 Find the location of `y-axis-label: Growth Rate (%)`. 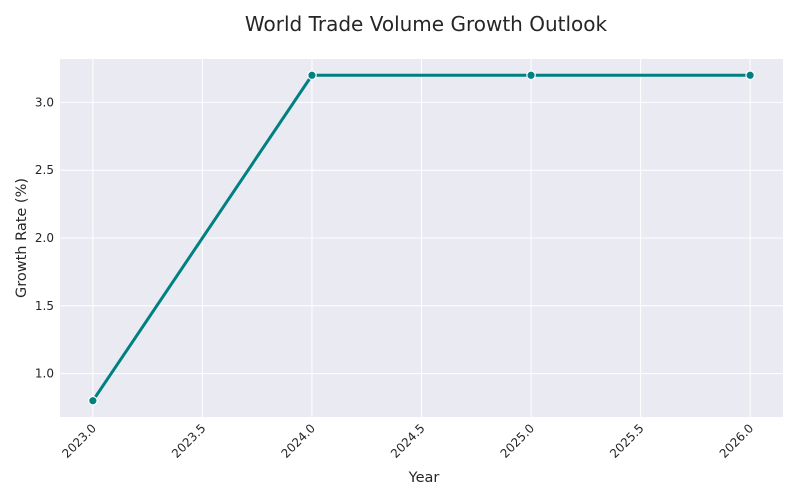

y-axis-label: Growth Rate (%) is located at coordinates (22, 238).